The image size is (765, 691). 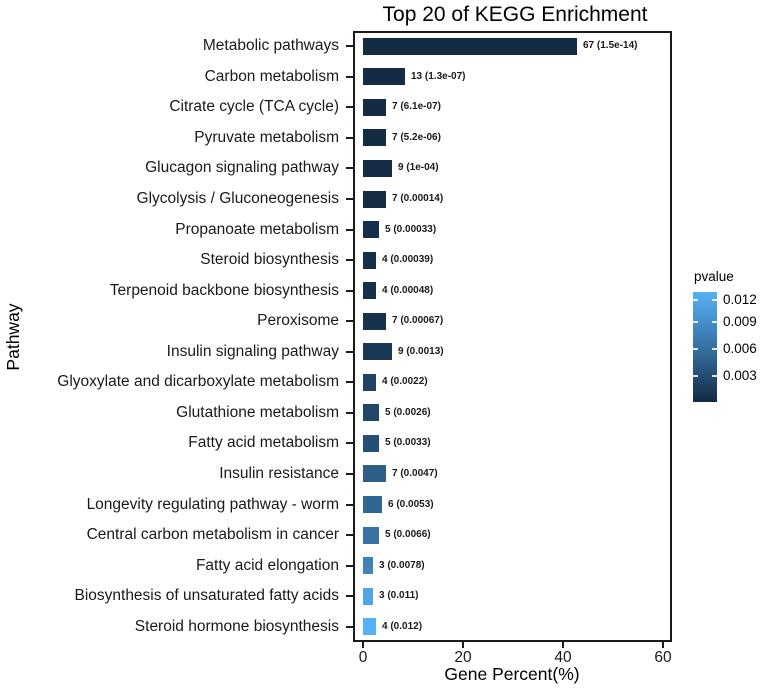 I want to click on bar-value-label: 9 (1e-04), so click(x=418, y=168).